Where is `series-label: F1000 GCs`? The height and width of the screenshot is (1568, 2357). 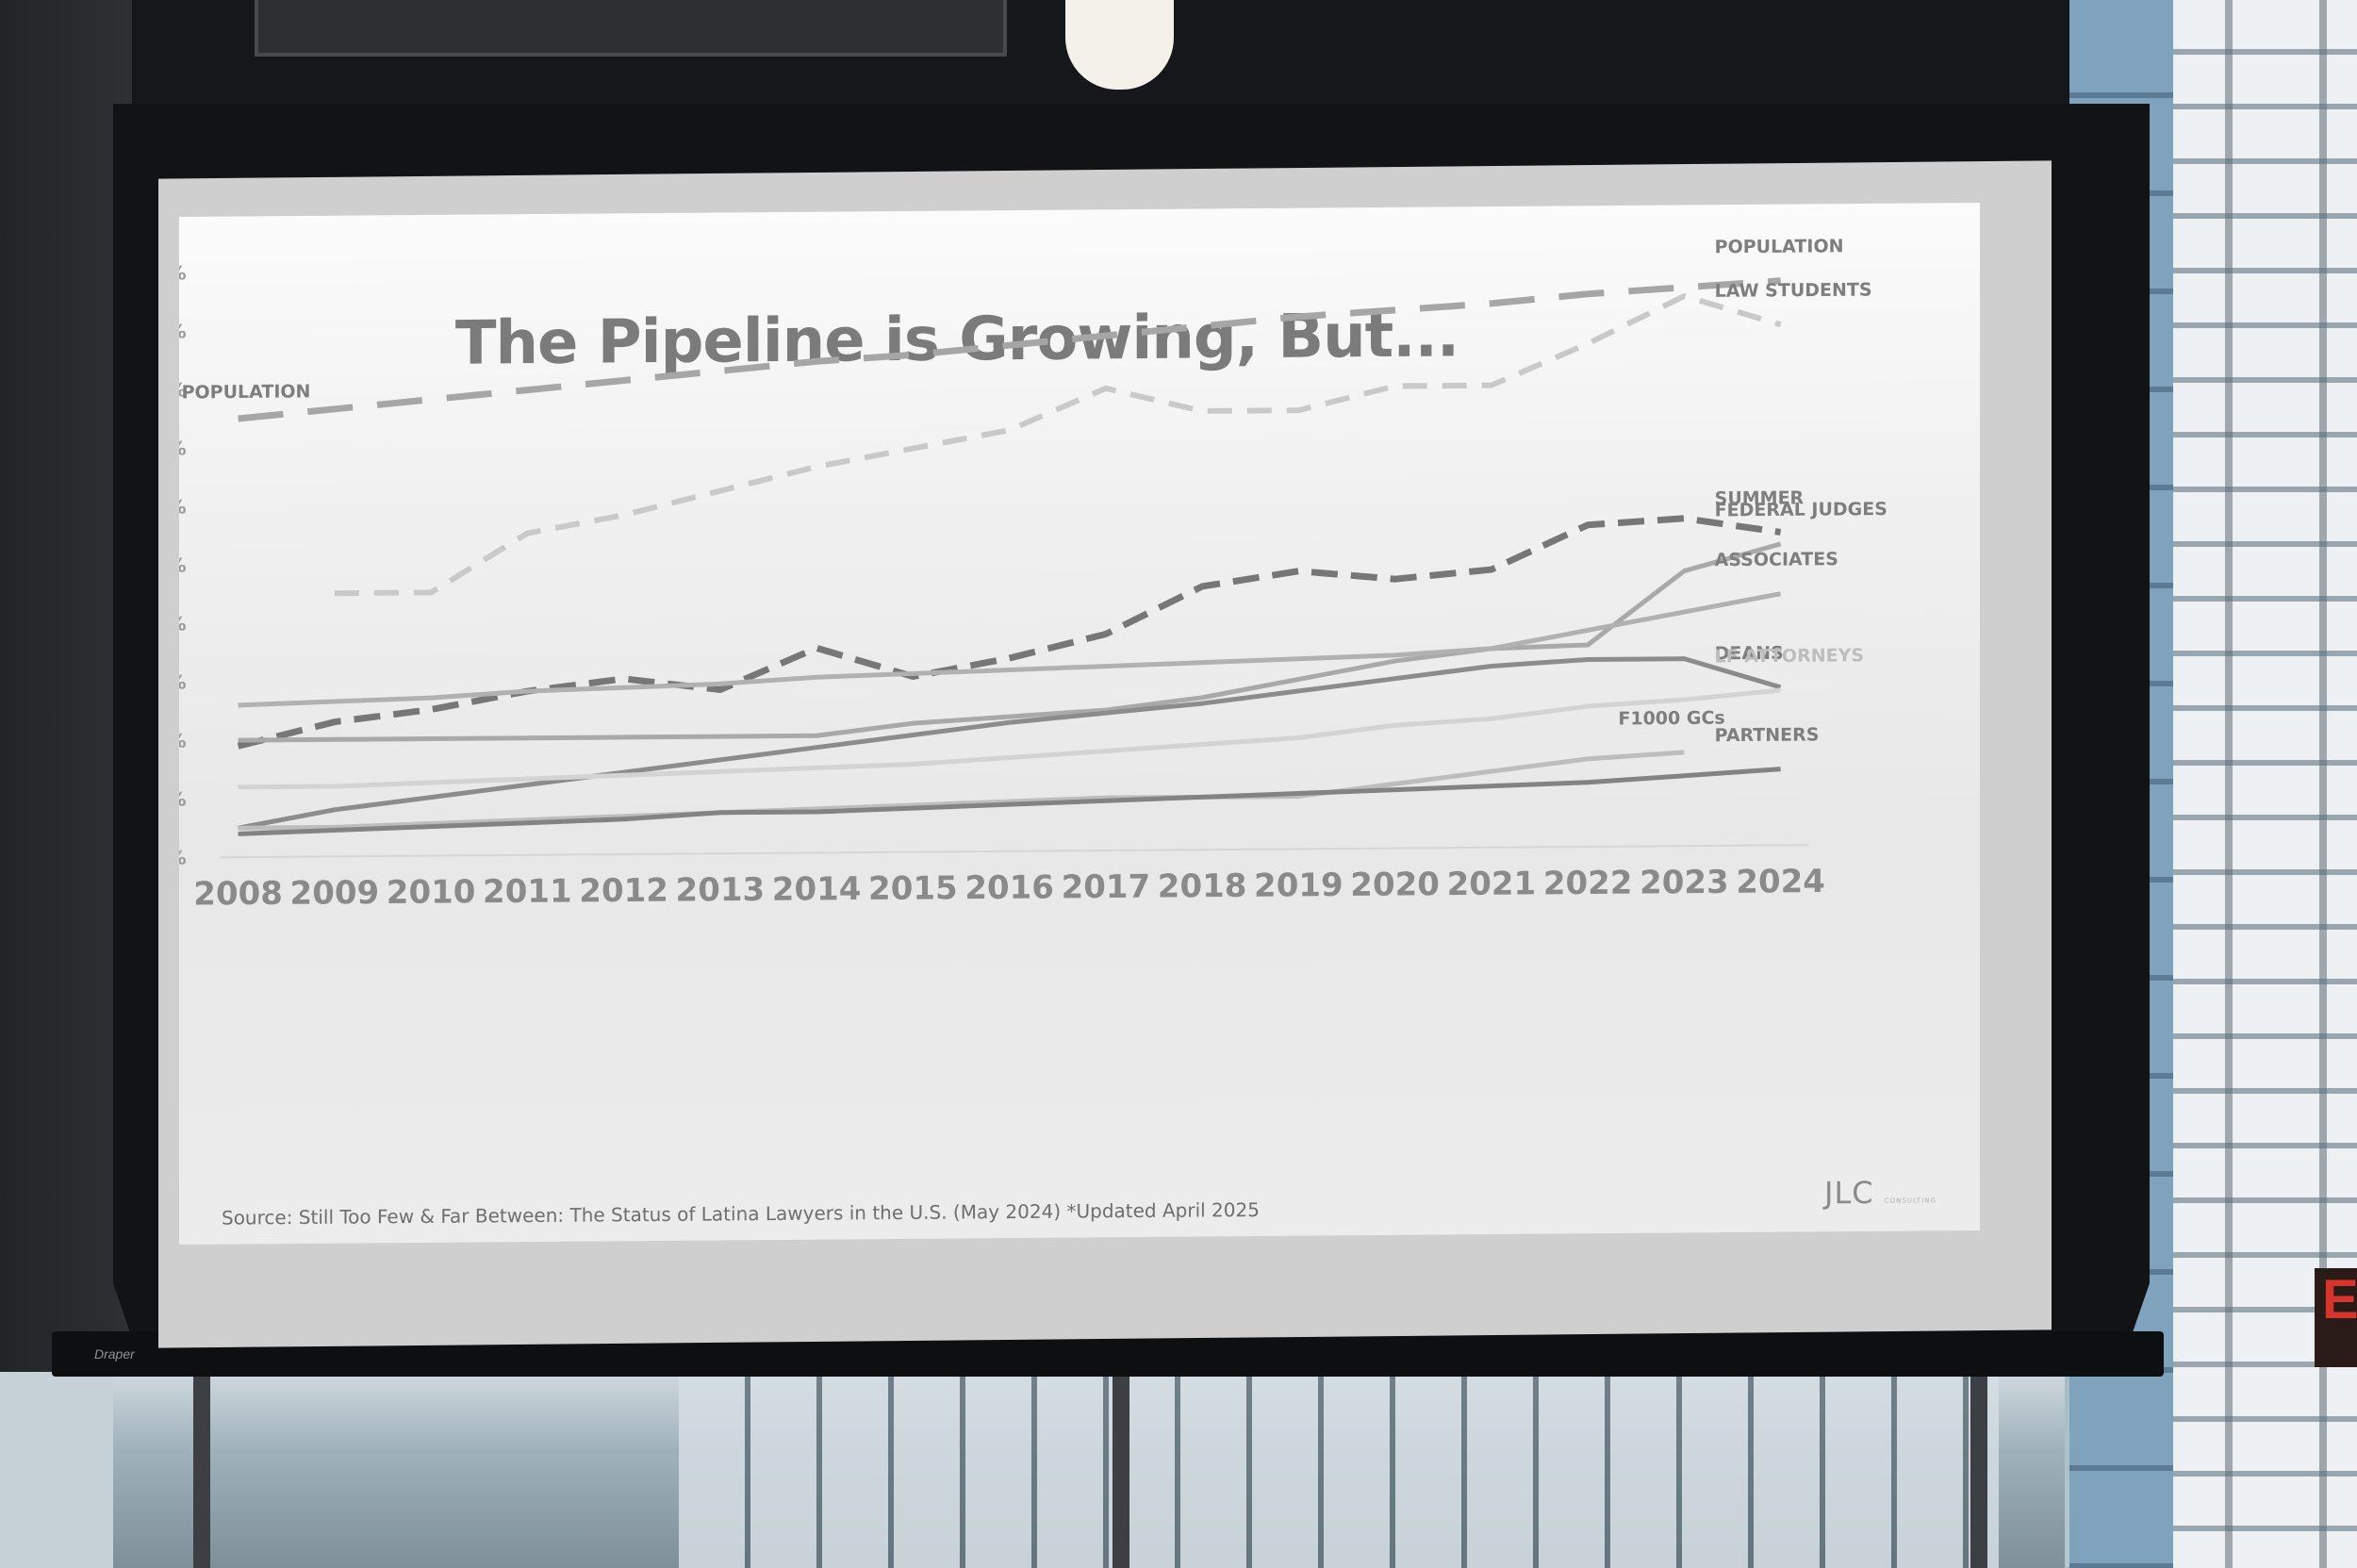 series-label: F1000 GCs is located at coordinates (1671, 719).